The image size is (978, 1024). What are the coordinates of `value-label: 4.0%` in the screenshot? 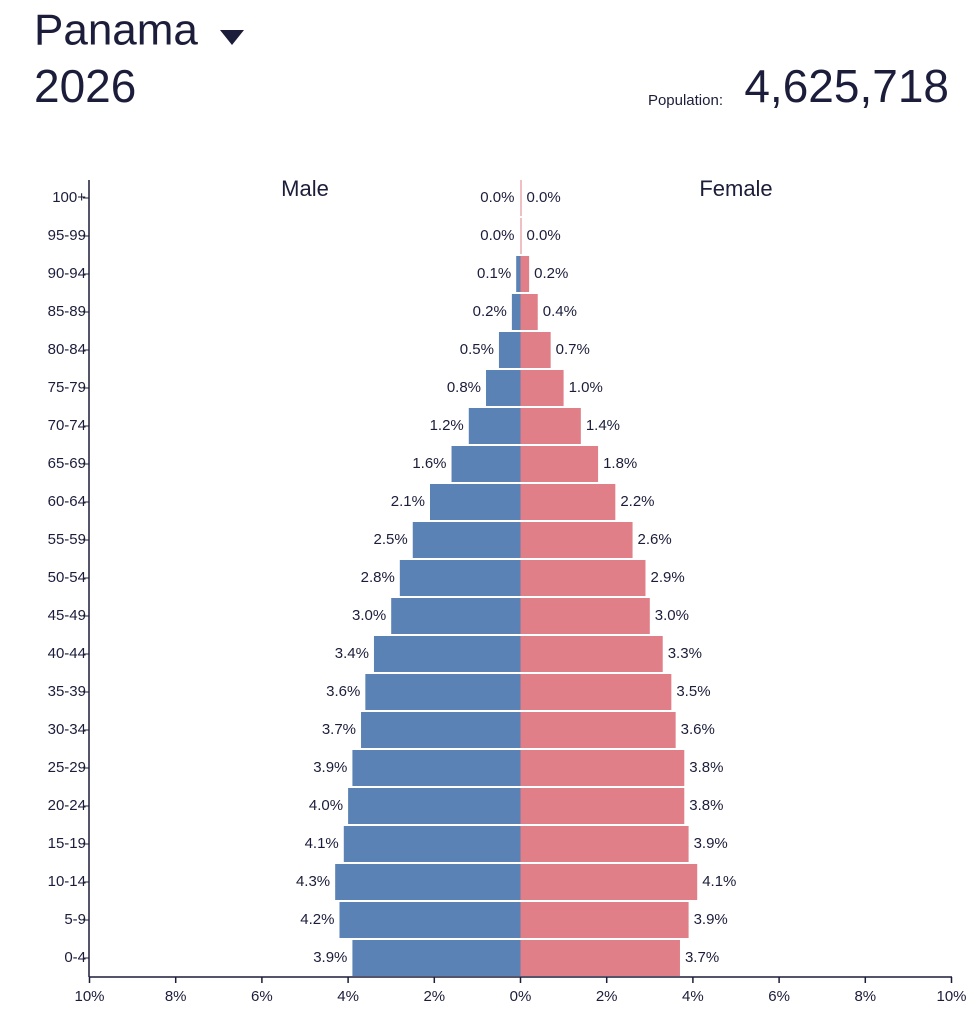 It's located at (326, 805).